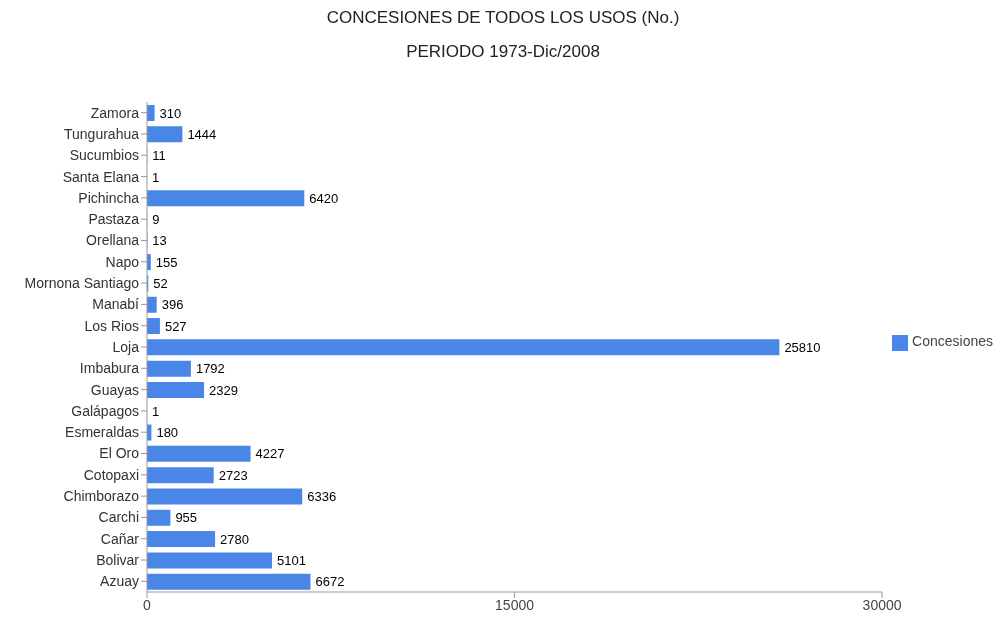 The width and height of the screenshot is (1006, 638). Describe the element at coordinates (172, 305) in the screenshot. I see `data-label: 396` at that location.